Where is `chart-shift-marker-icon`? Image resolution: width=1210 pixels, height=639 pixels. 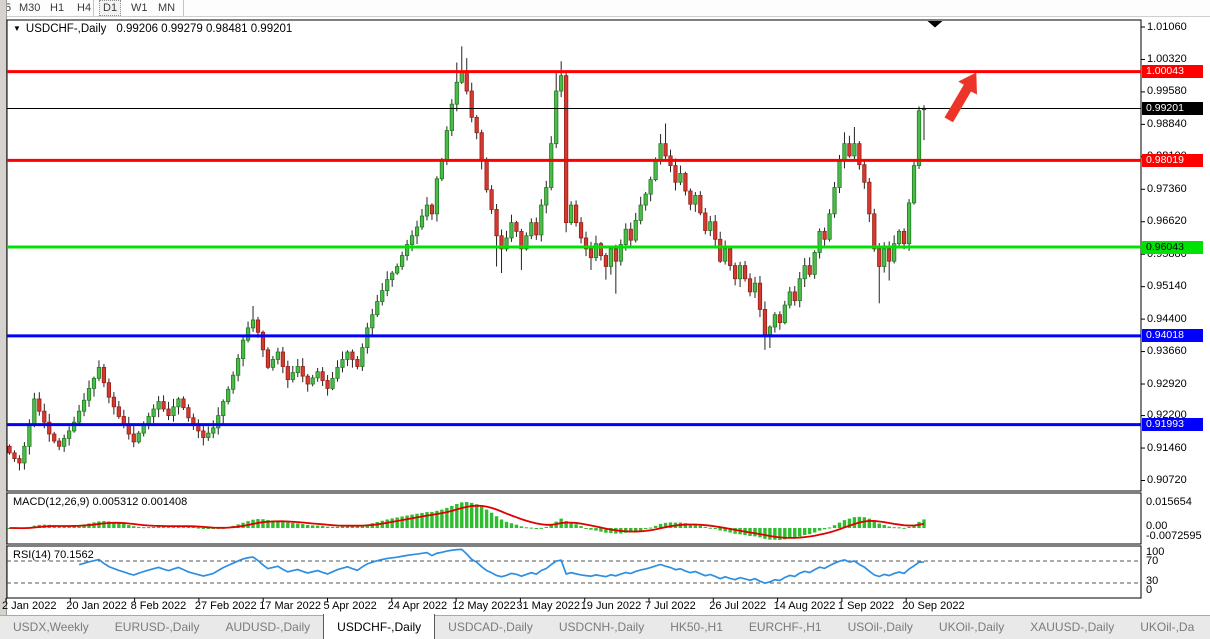 chart-shift-marker-icon is located at coordinates (935, 24).